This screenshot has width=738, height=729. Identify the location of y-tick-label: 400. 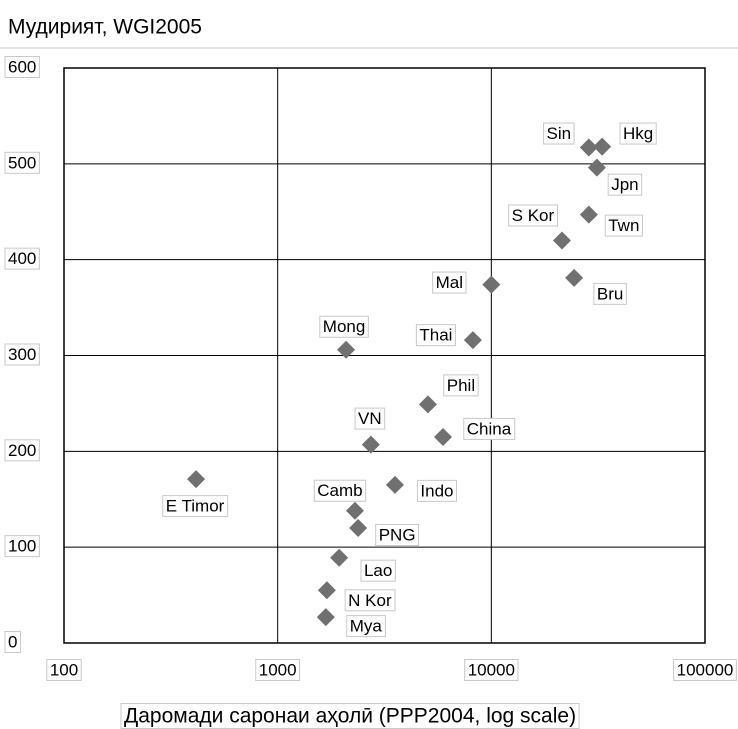
(22, 258).